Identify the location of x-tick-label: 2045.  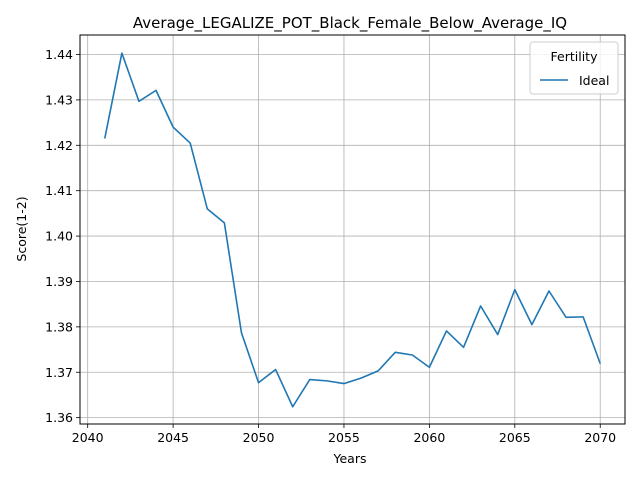
(173, 437).